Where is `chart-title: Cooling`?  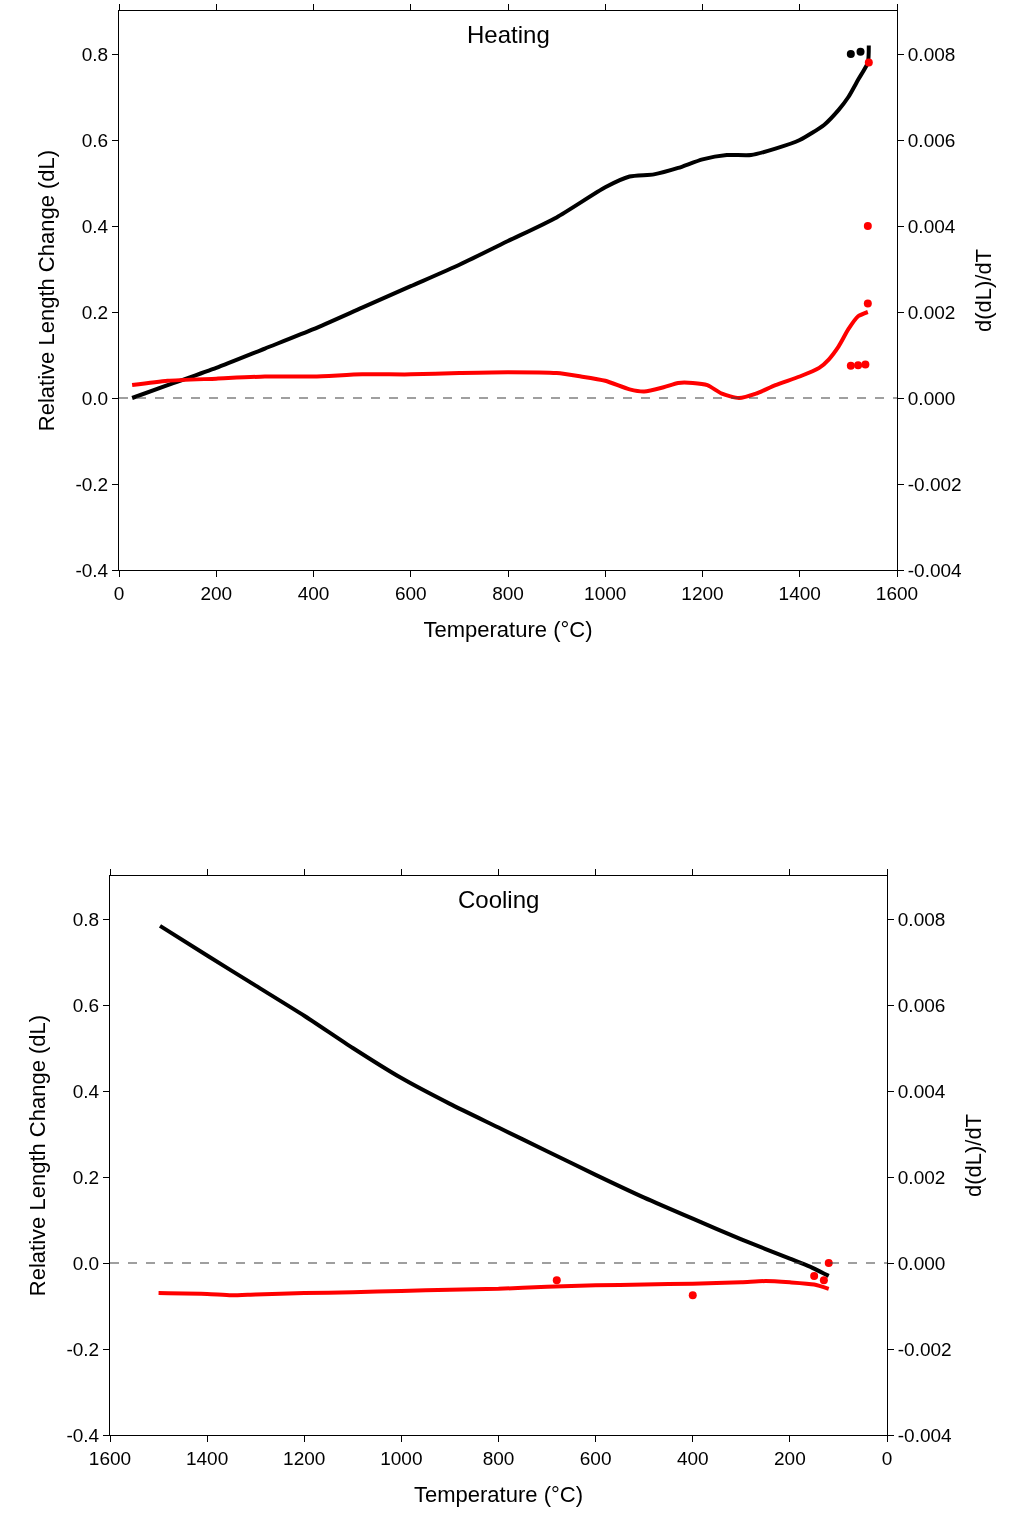
chart-title: Cooling is located at coordinates (499, 899).